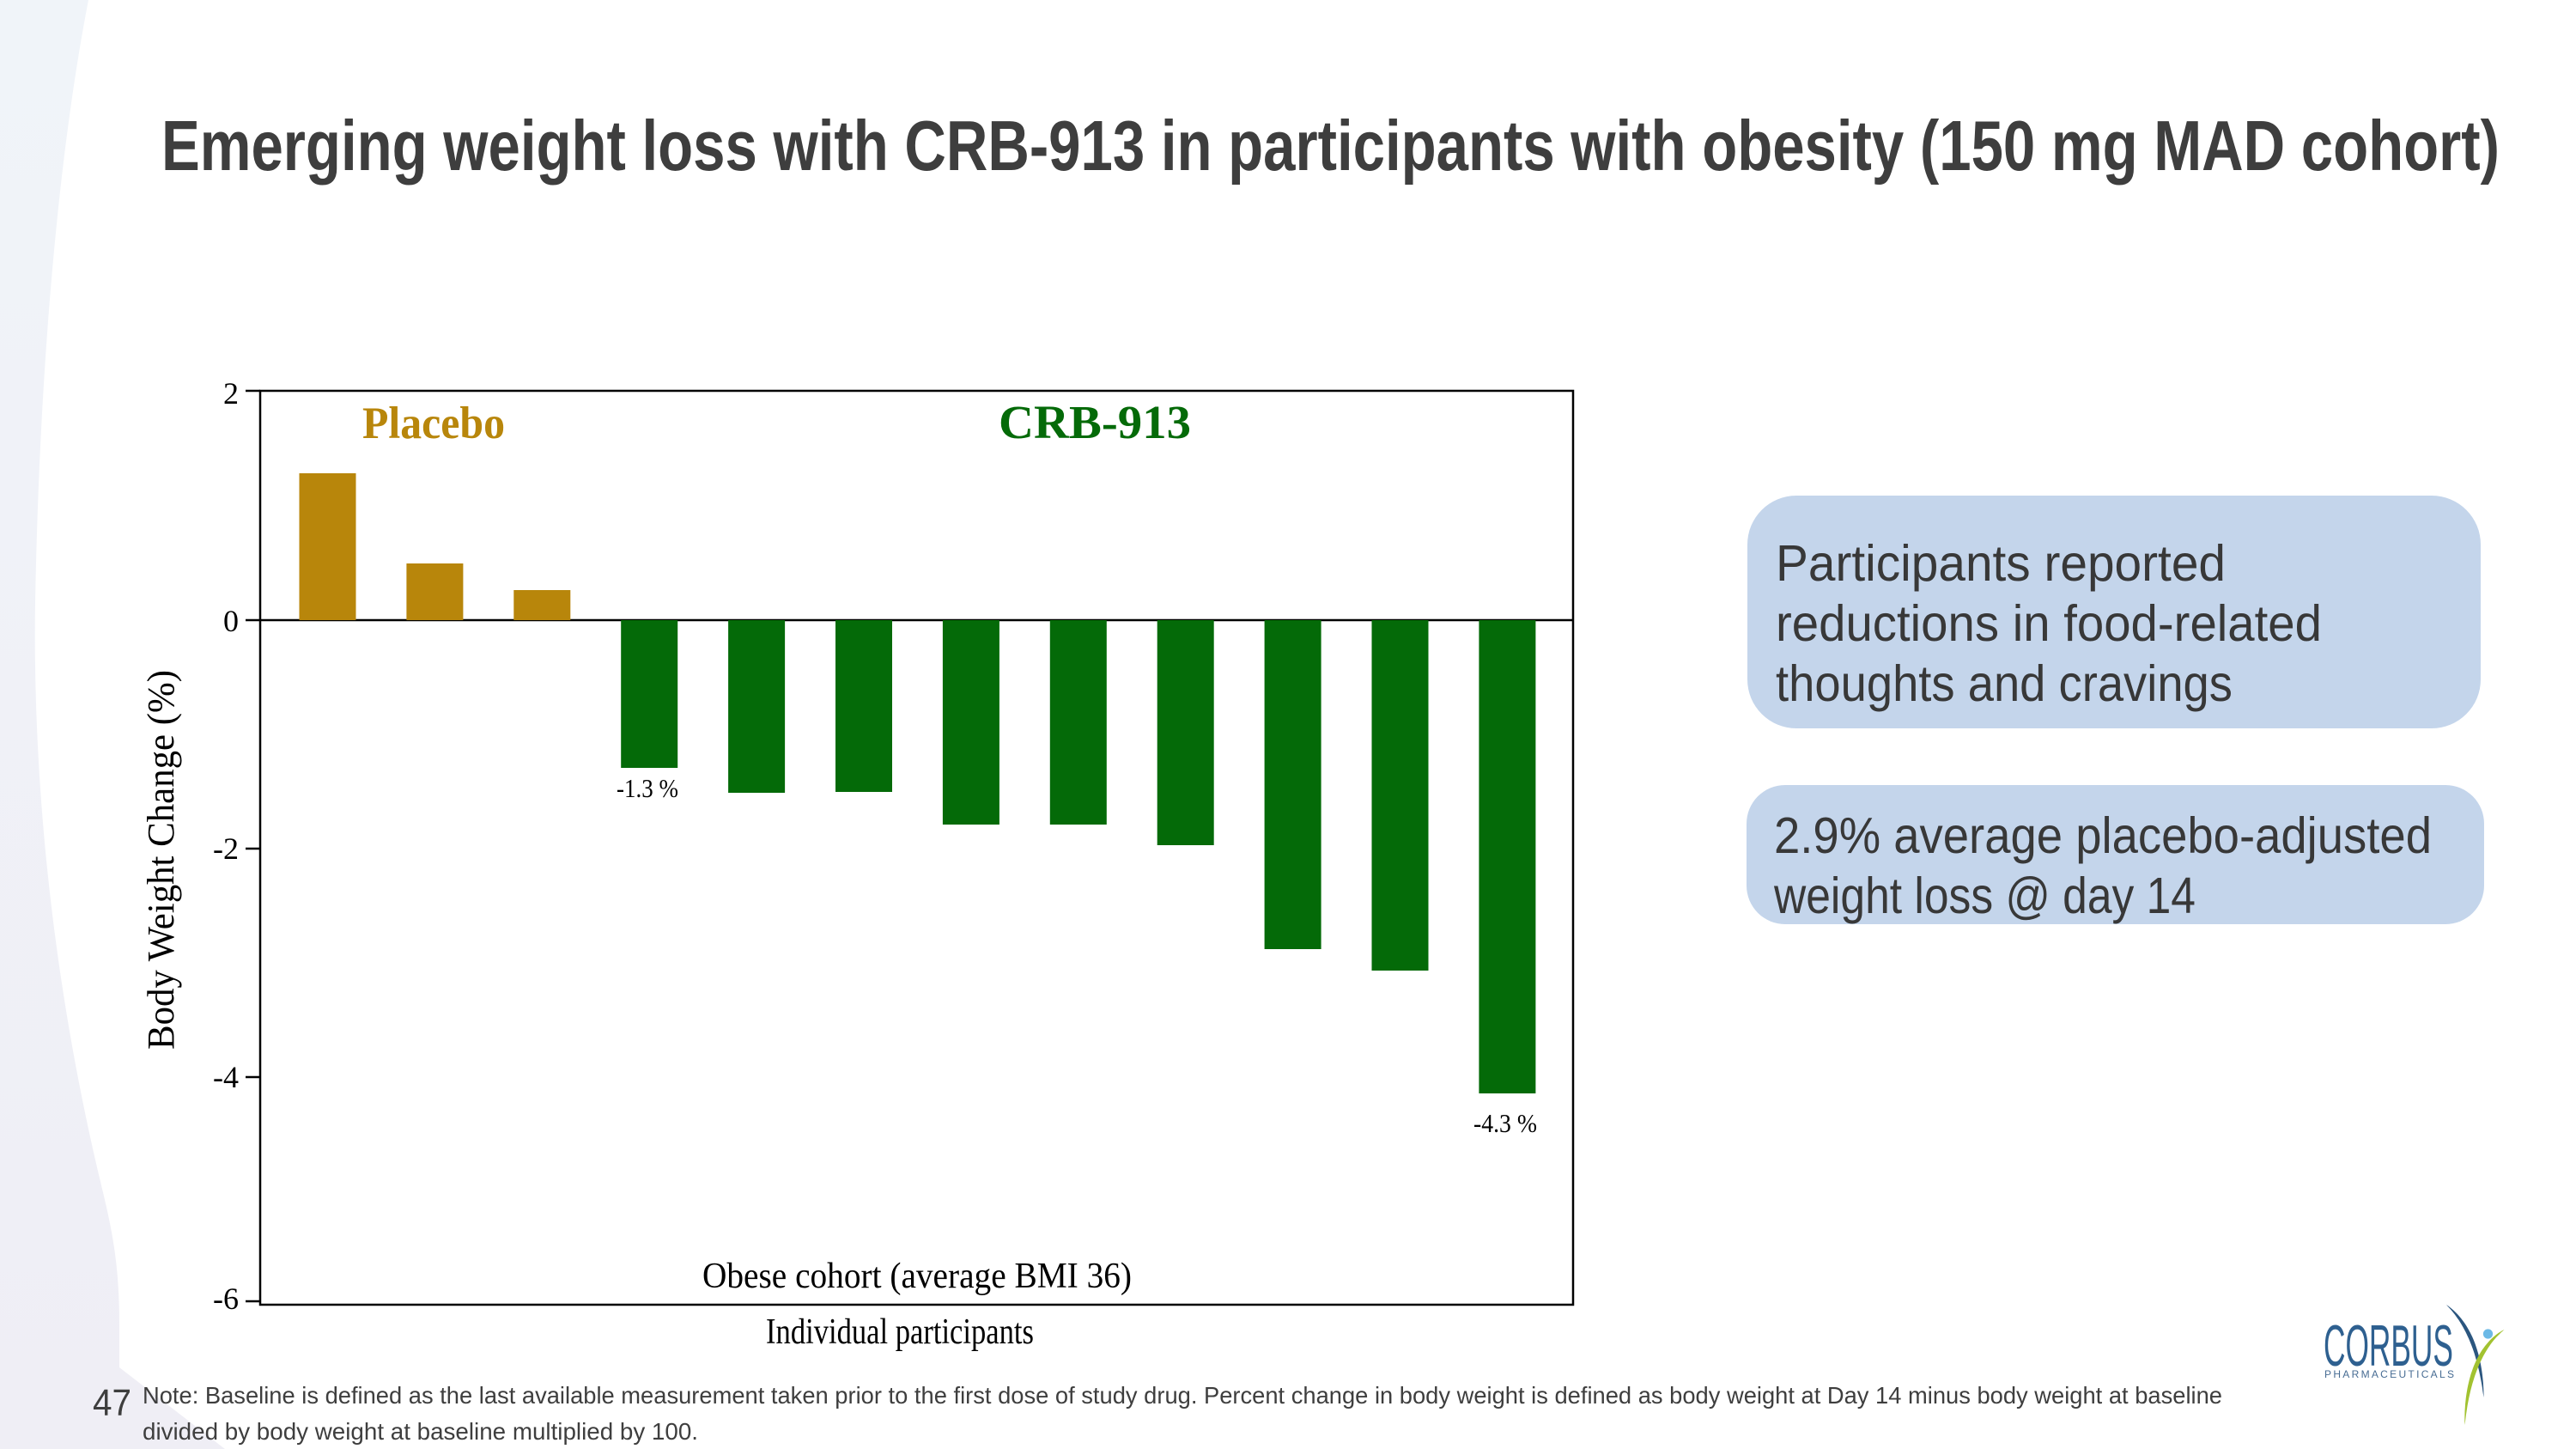 This screenshot has height=1449, width=2576. Describe the element at coordinates (917, 1276) in the screenshot. I see `svg-text: Obese cohort (average BMI 36)` at that location.